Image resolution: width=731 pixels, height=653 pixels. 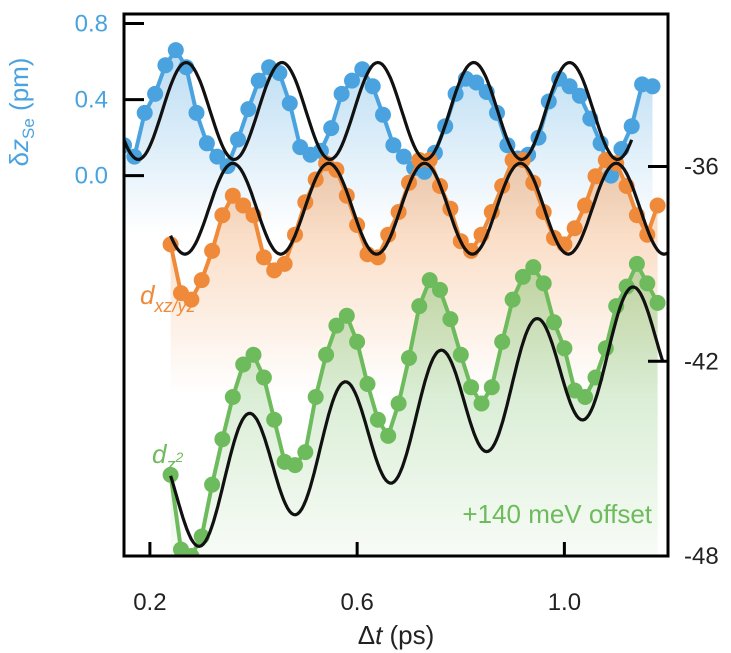 What do you see at coordinates (356, 602) in the screenshot?
I see `x-tick-label: 0.6` at bounding box center [356, 602].